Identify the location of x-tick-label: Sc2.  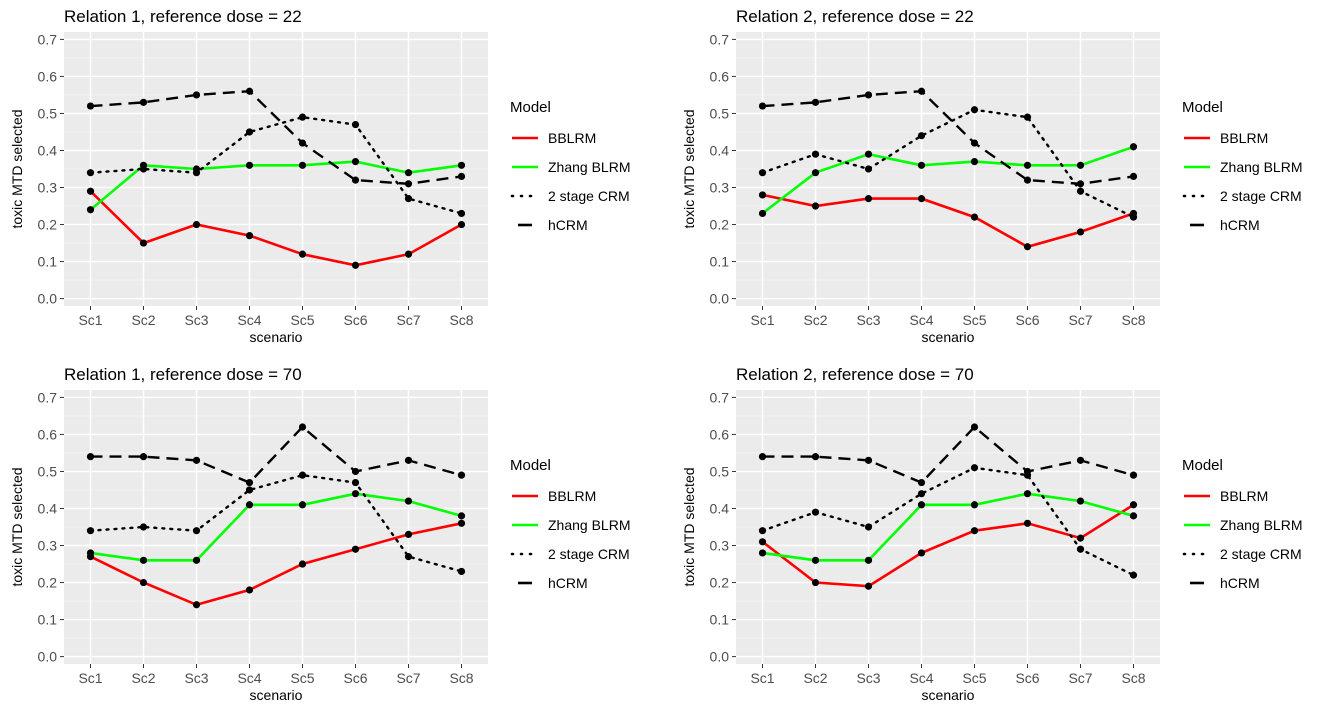
(143, 320).